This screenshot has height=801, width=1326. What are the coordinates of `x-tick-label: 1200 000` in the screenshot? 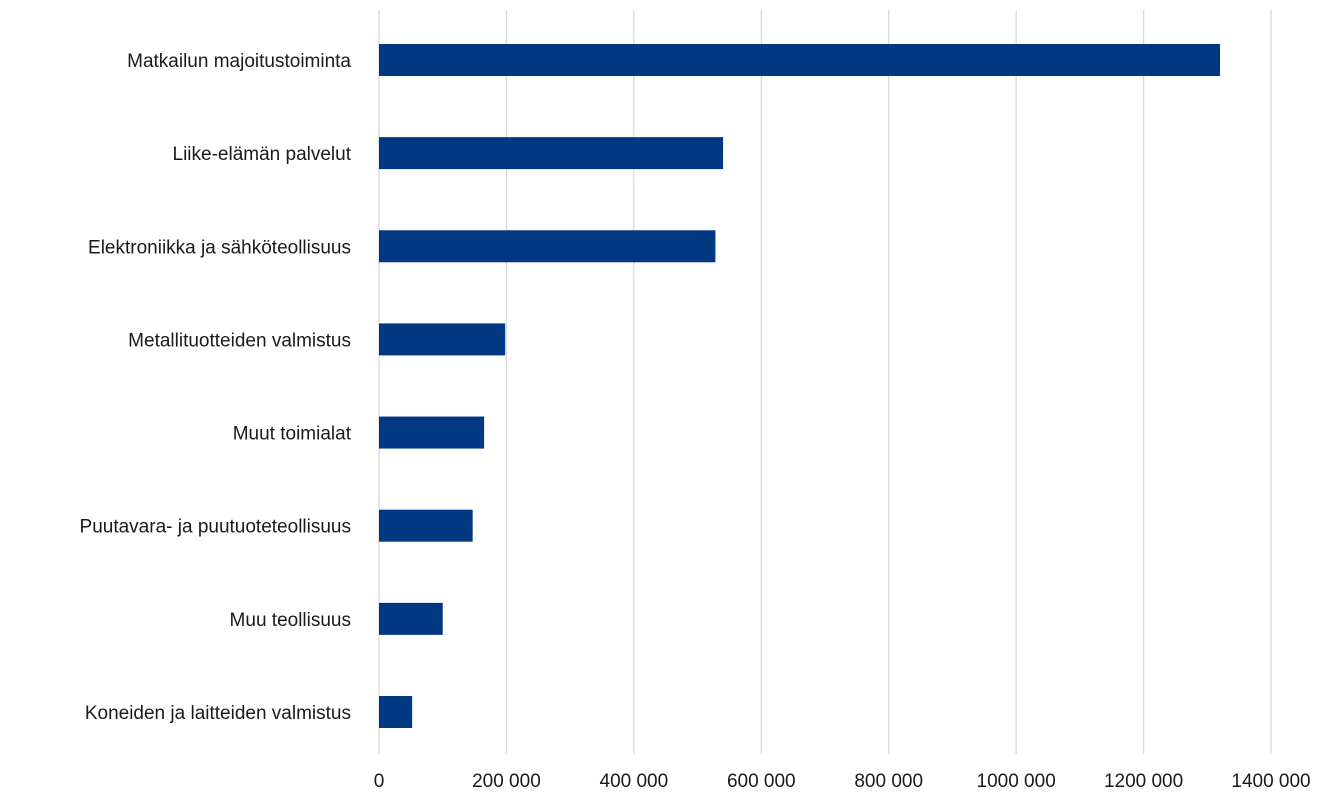 It's located at (1143, 781).